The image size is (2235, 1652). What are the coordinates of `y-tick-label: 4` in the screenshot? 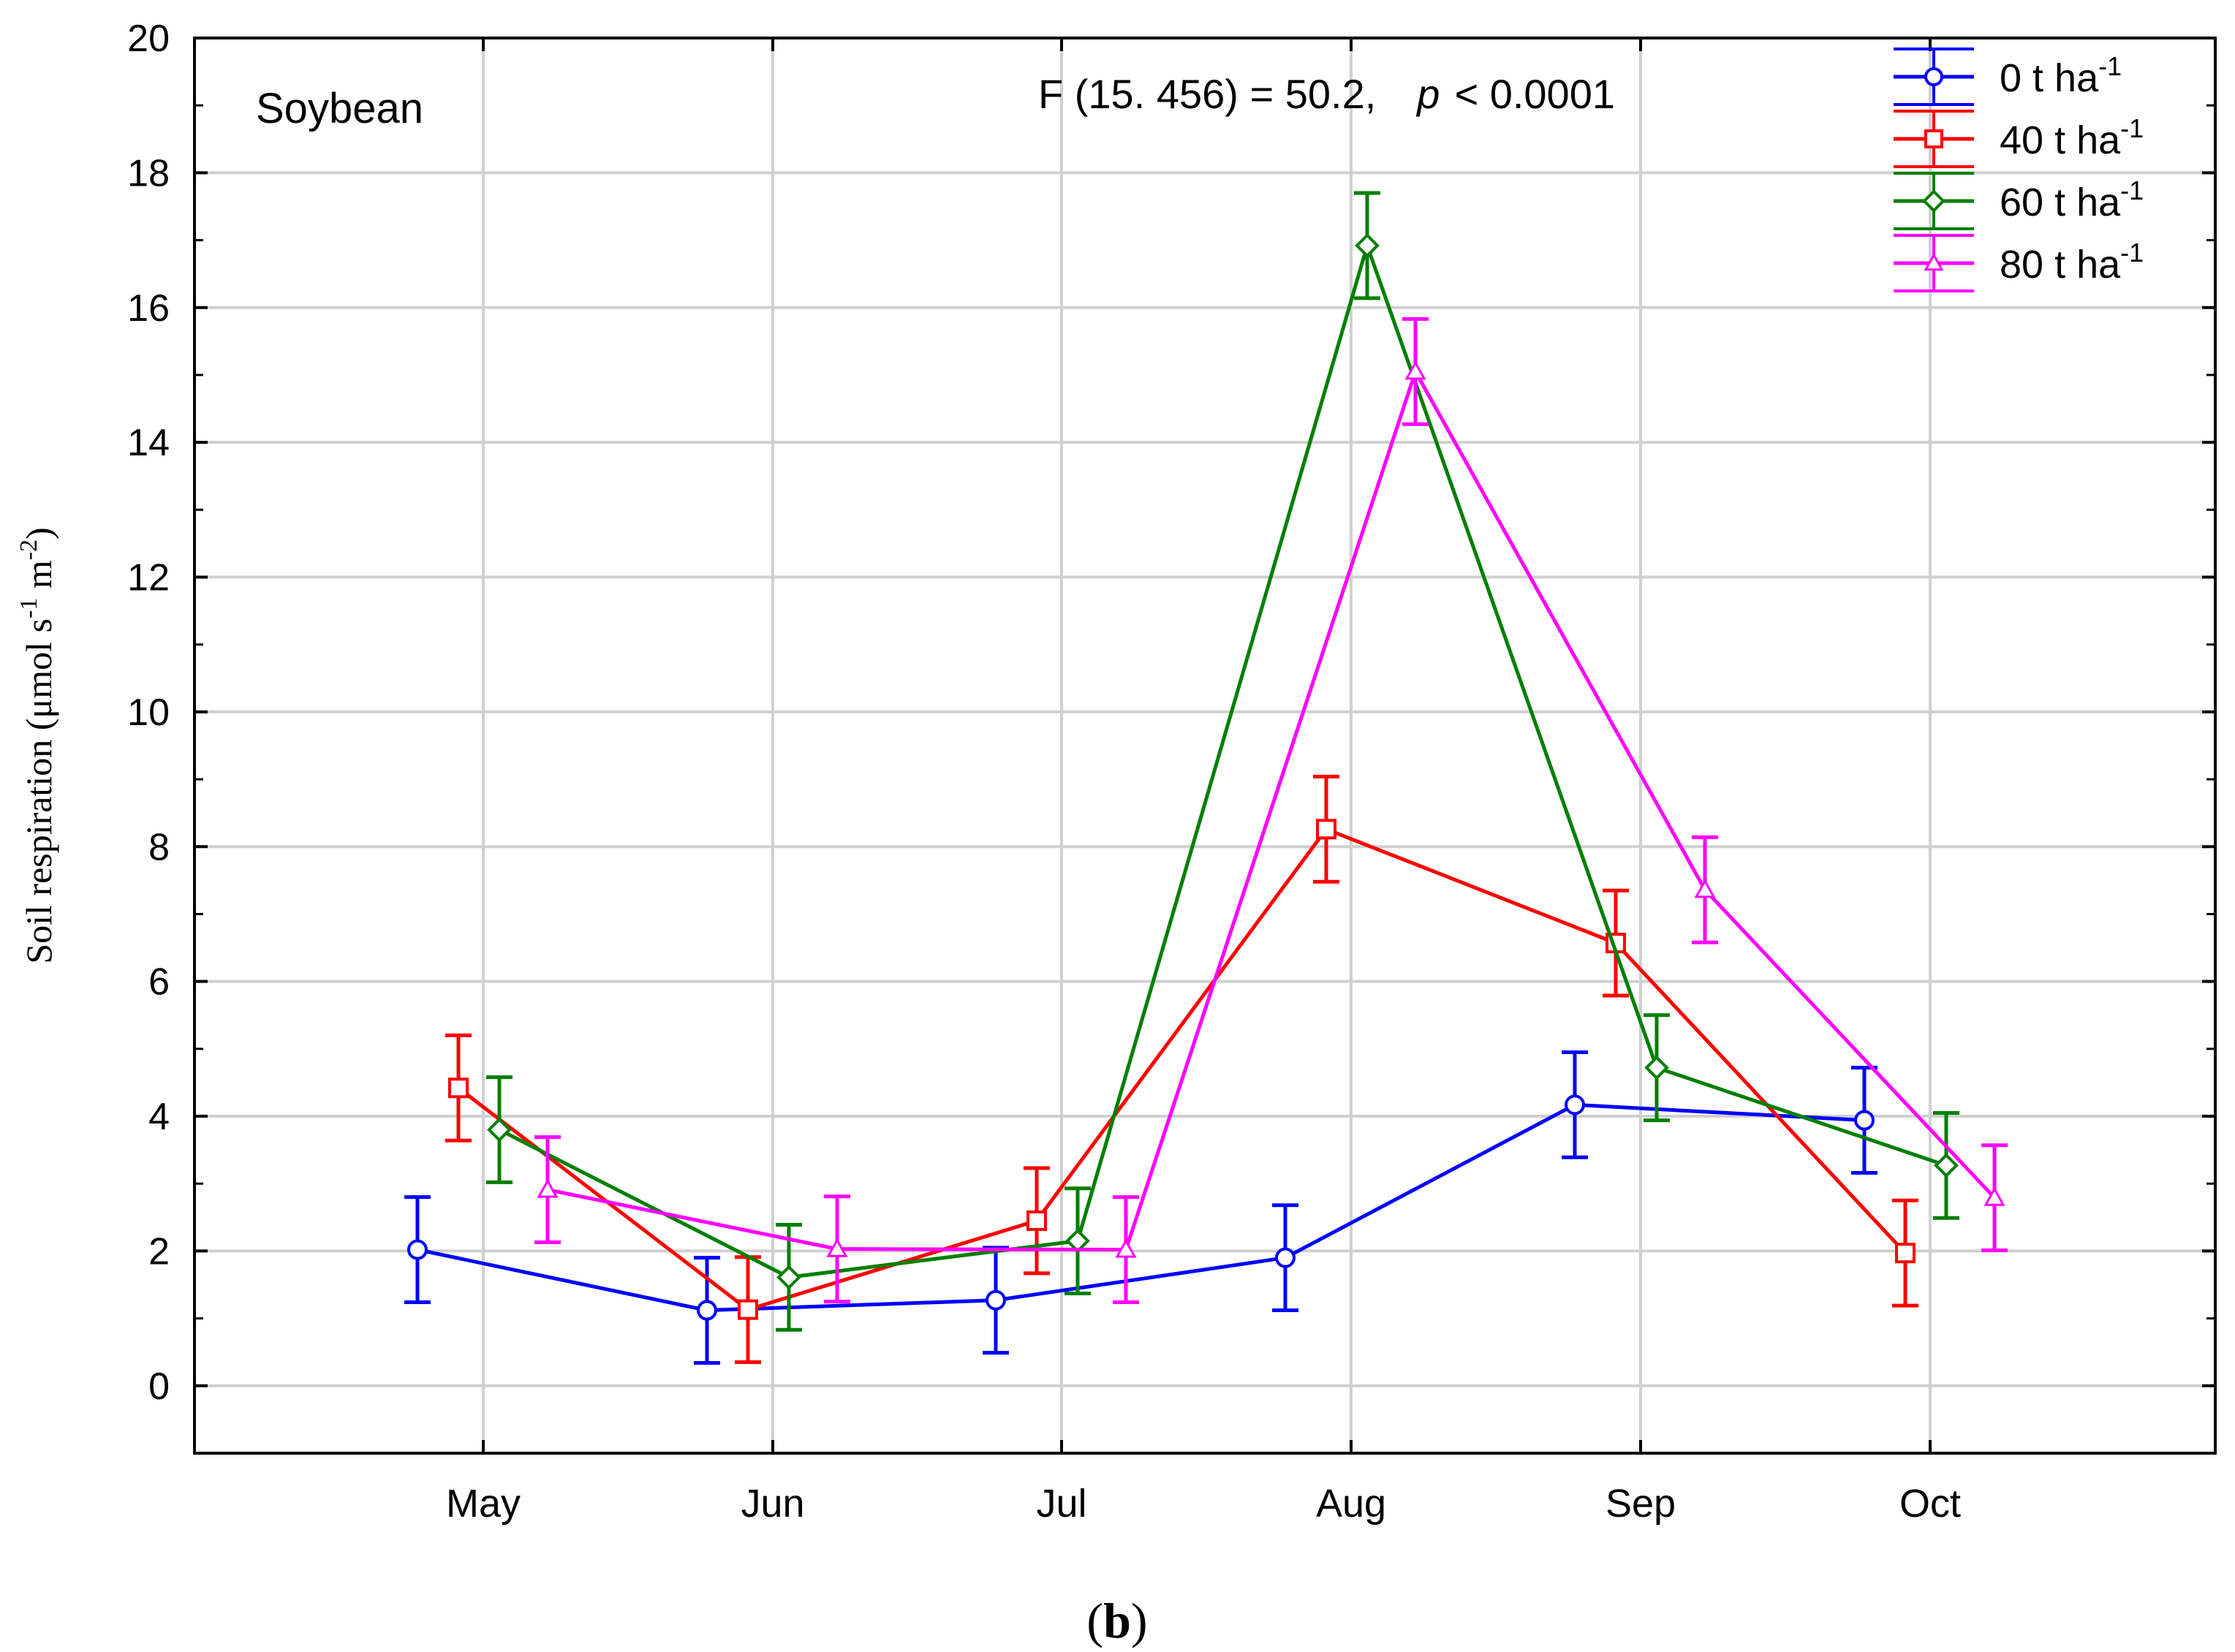 It's located at (159, 1117).